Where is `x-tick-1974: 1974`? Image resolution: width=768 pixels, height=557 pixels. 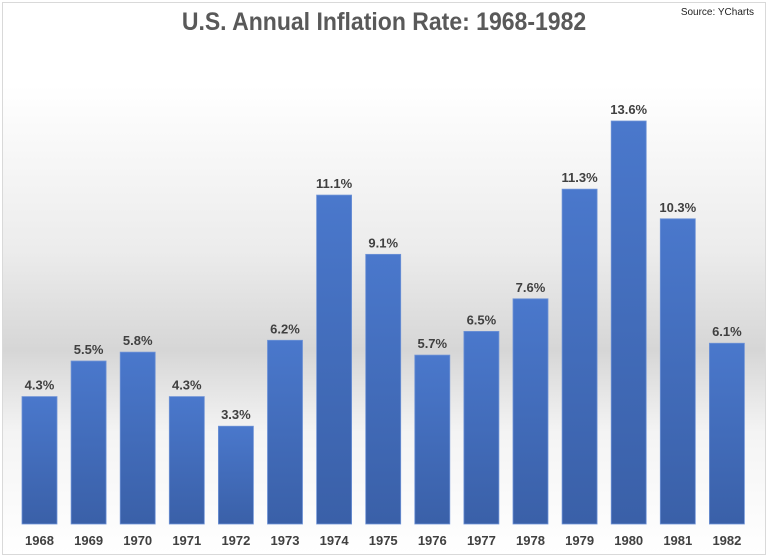 x-tick-1974: 1974 is located at coordinates (335, 540).